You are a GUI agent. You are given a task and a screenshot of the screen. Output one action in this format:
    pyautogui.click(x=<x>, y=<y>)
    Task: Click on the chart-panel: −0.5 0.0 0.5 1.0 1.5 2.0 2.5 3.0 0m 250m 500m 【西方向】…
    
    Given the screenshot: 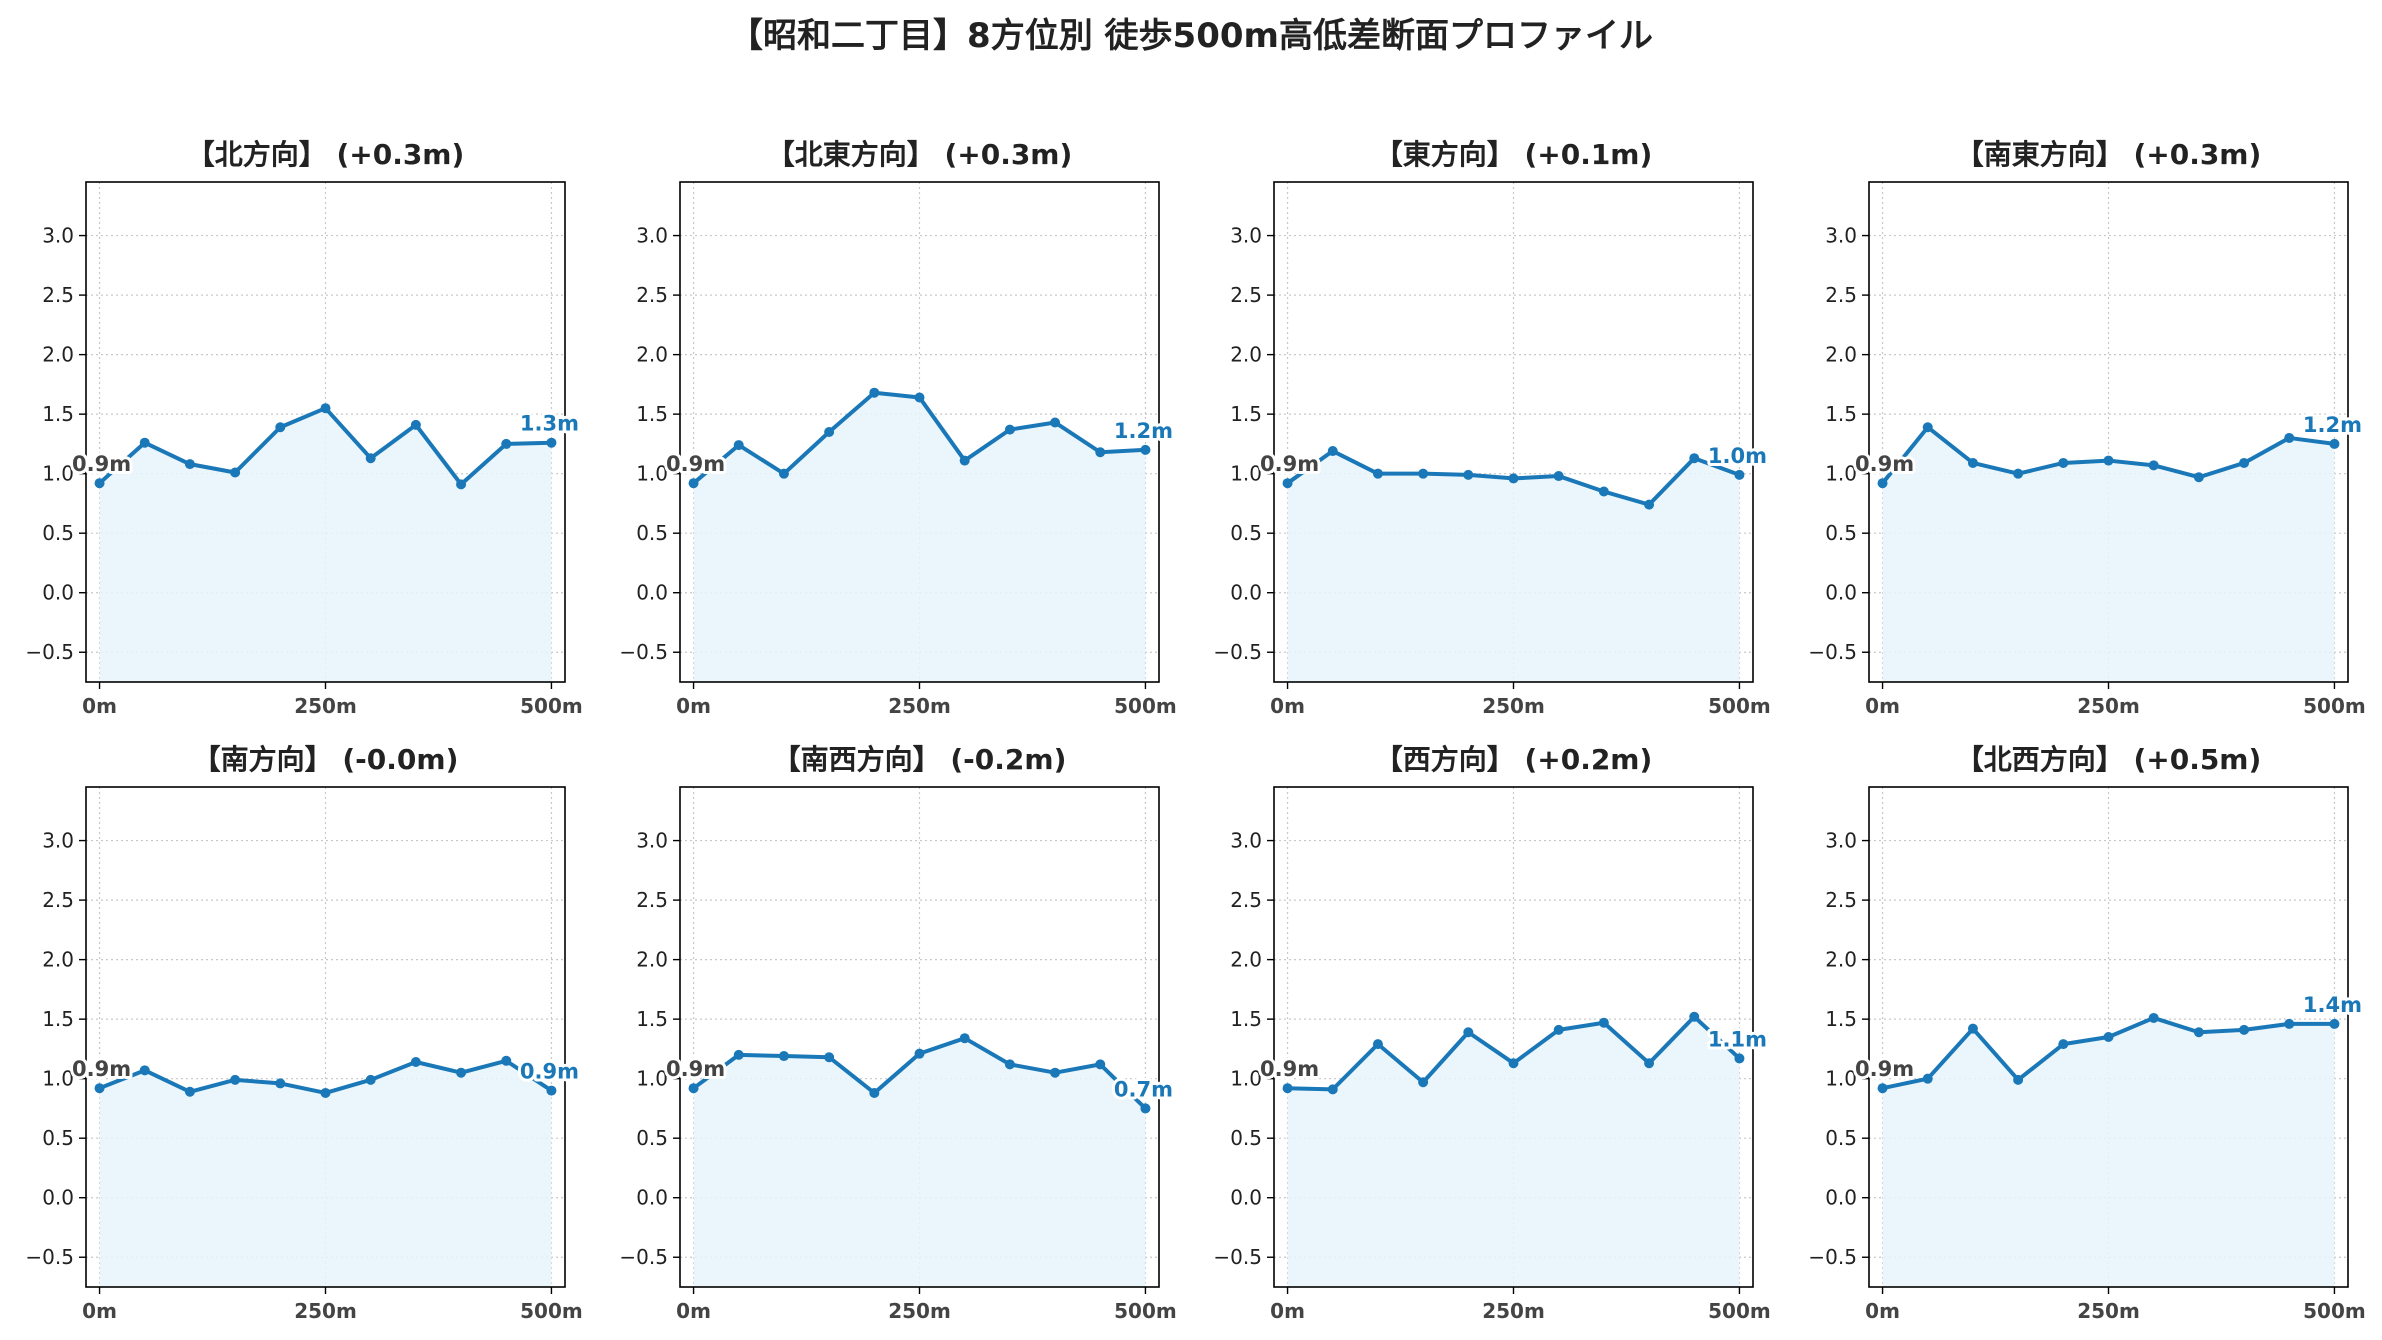 What is the action you would take?
    pyautogui.click(x=1491, y=1033)
    